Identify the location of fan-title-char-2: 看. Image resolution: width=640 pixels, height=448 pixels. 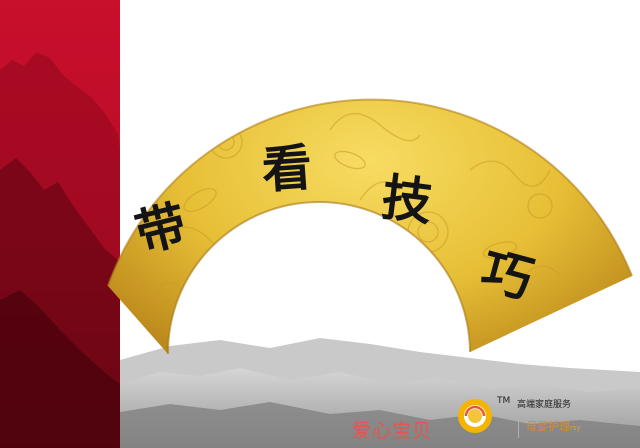
(286, 168).